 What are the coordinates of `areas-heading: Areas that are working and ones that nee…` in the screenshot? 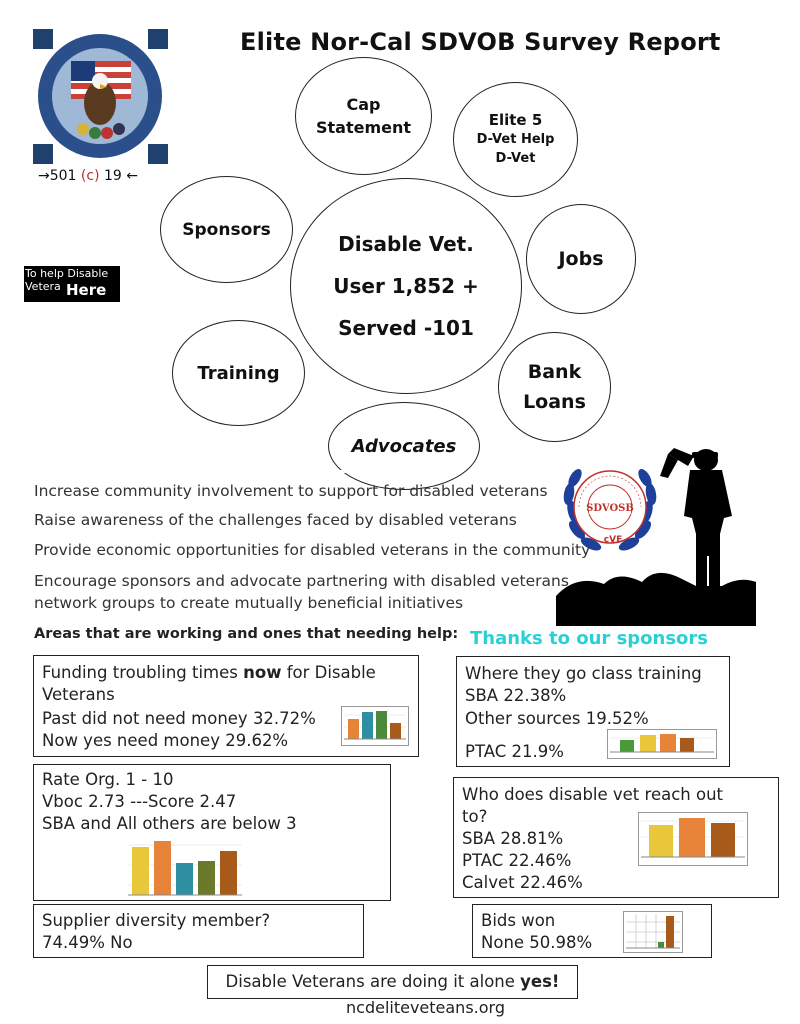 It's located at (246, 634).